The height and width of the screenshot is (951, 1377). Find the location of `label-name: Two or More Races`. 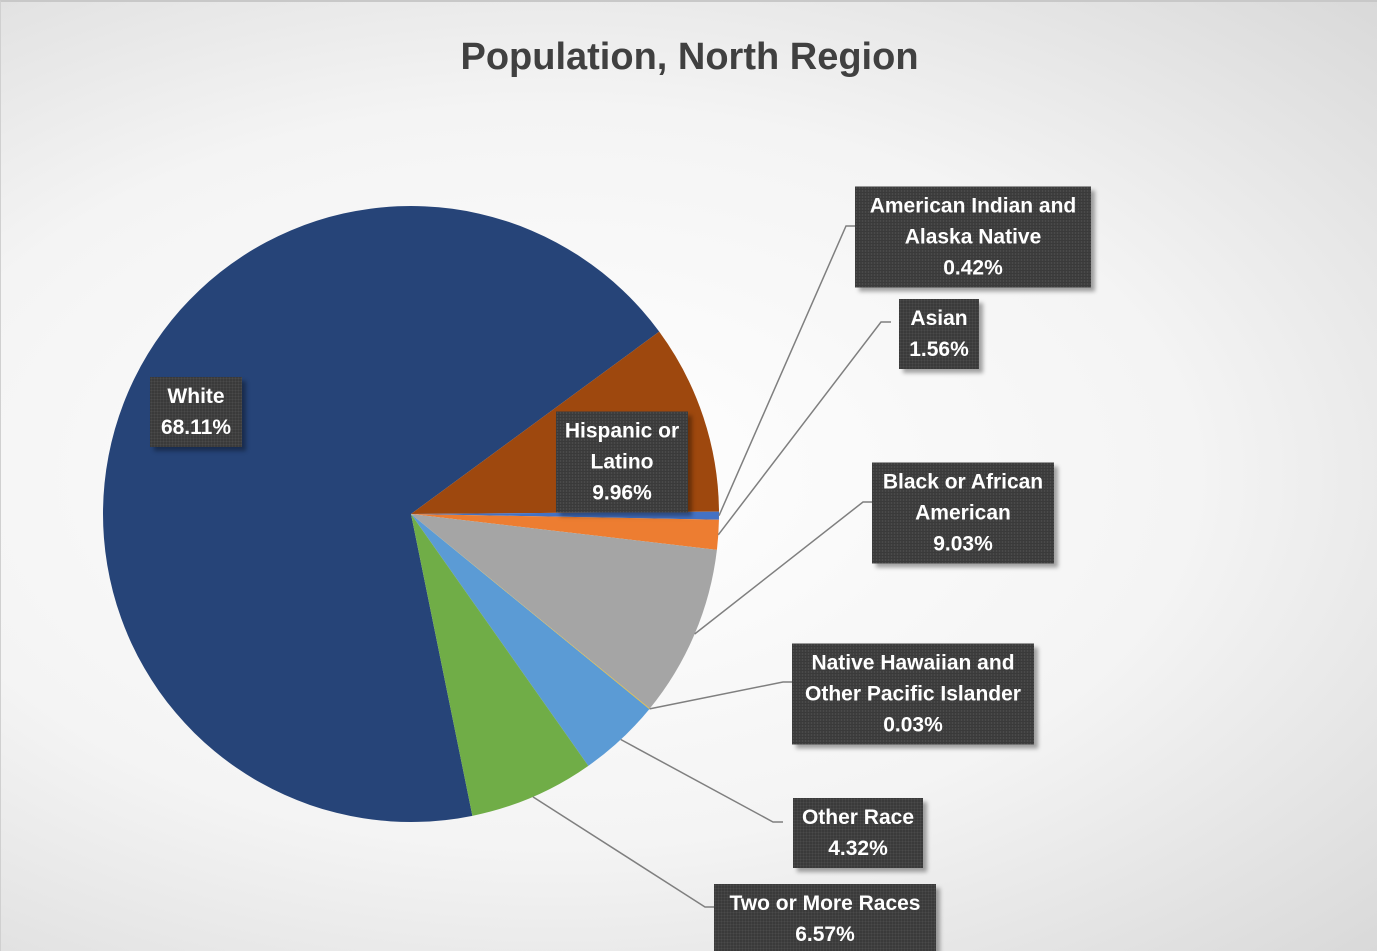

label-name: Two or More Races is located at coordinates (825, 903).